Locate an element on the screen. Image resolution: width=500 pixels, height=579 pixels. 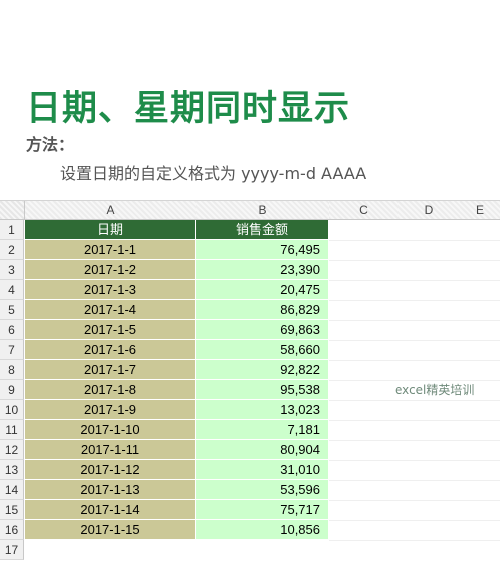
table-row: 13 2017-1-12 31,010 is located at coordinates (250, 470).